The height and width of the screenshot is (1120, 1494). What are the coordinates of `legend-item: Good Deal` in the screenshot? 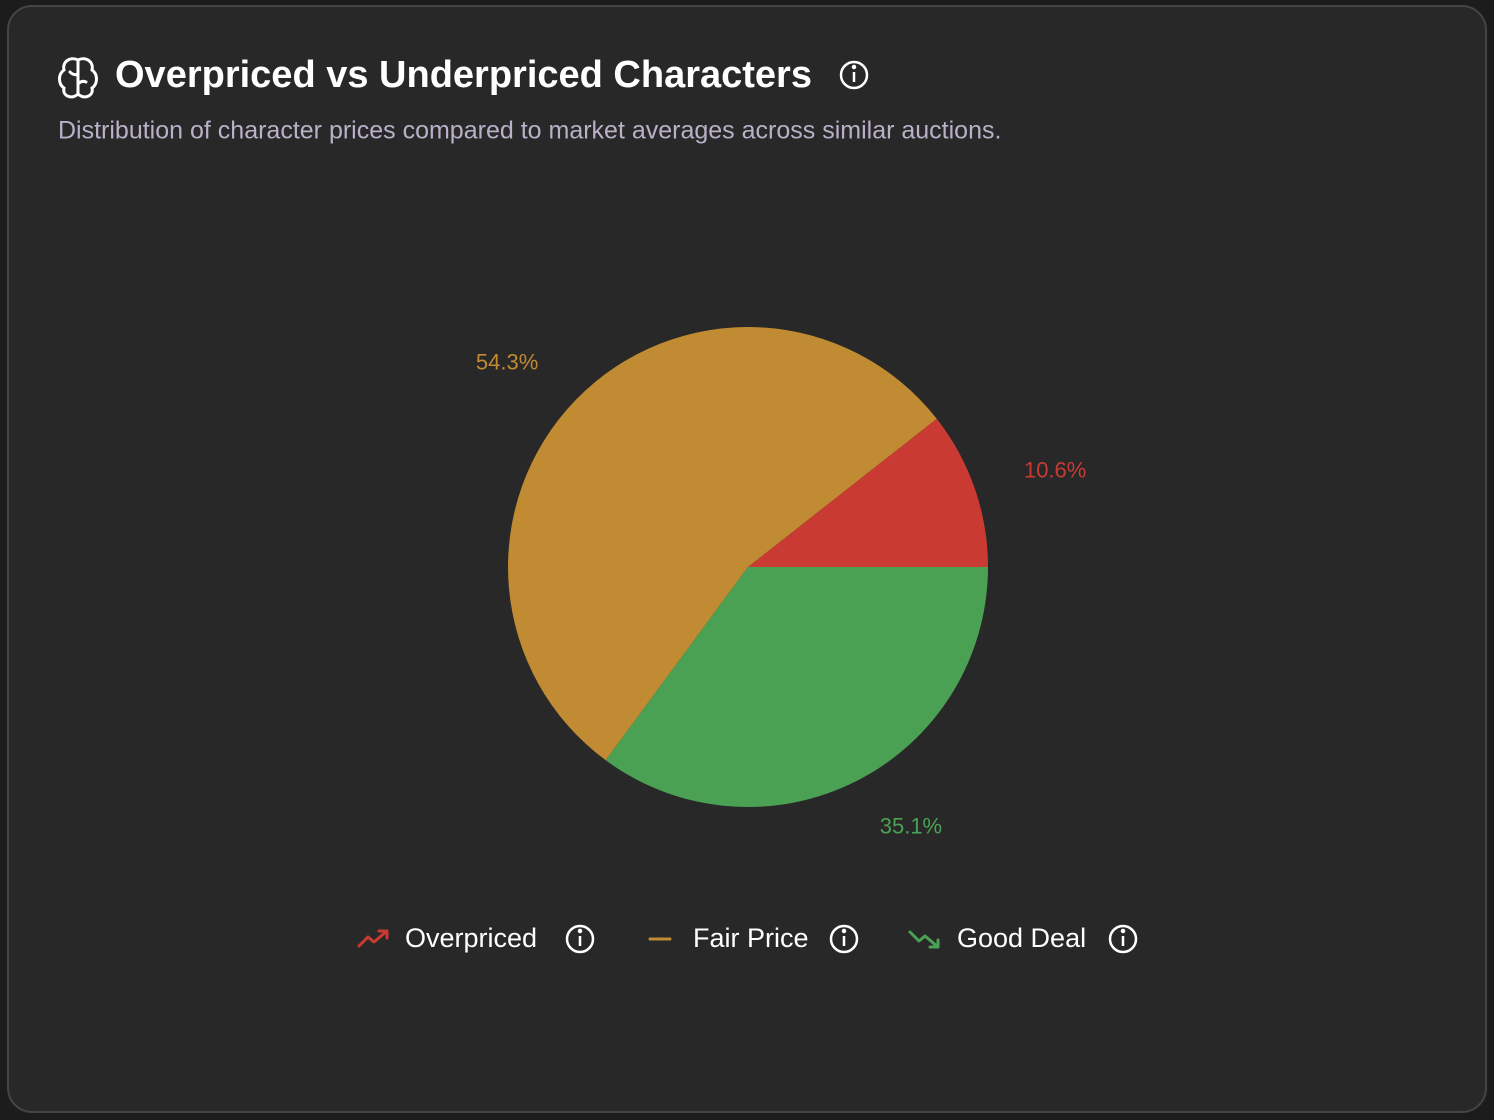 It's located at (1023, 938).